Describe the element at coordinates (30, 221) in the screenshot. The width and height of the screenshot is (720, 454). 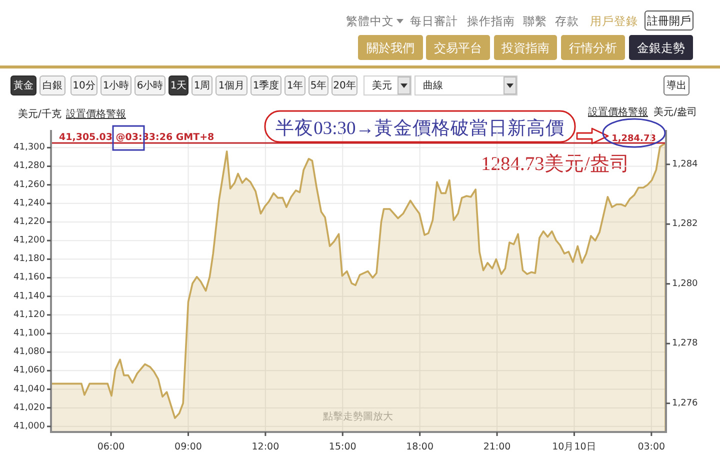
I see `y-tick-label: 41,220` at that location.